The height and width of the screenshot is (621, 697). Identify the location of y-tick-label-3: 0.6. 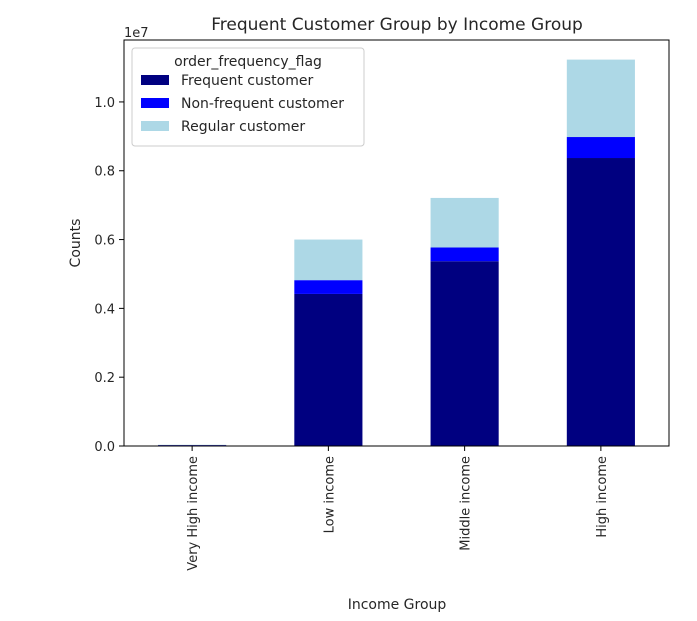
(104, 241).